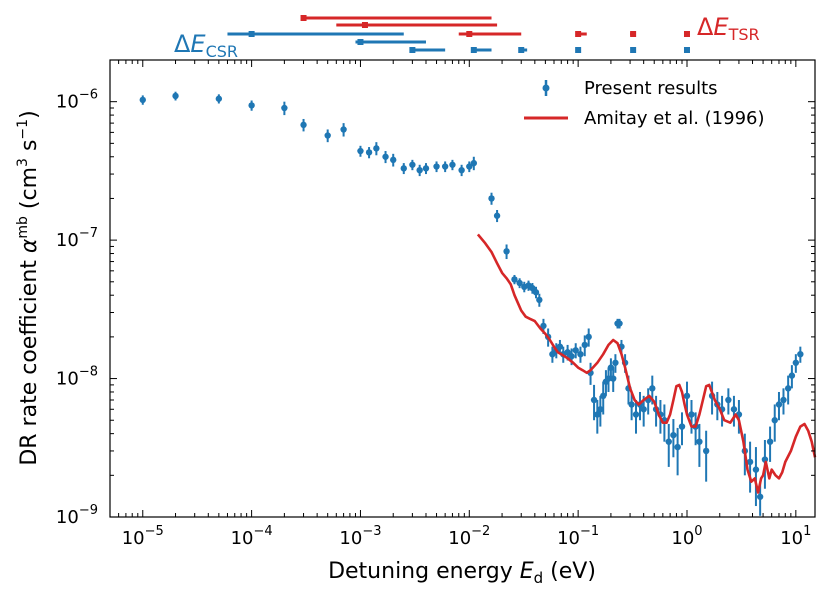 This screenshot has height=599, width=830. I want to click on y-axis-label-units-mid: s, so click(29, 149).